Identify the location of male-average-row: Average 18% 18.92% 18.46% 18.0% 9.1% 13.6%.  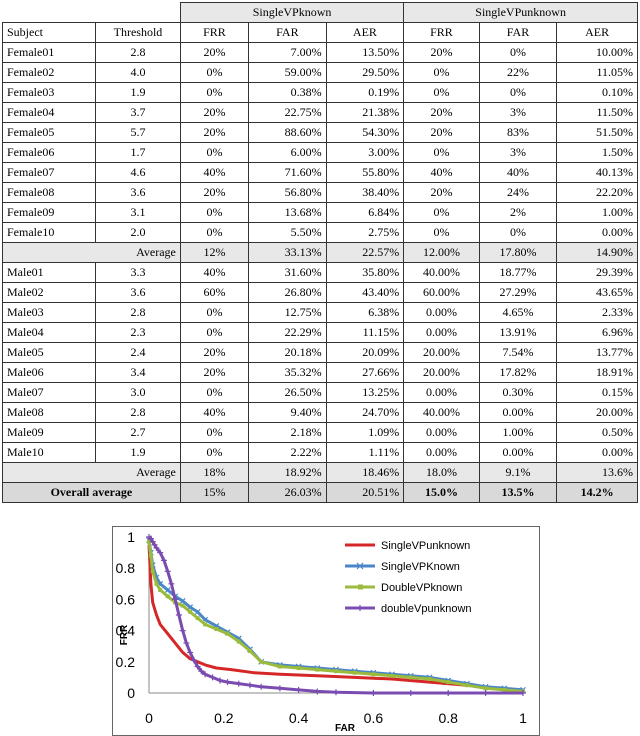
(320, 472).